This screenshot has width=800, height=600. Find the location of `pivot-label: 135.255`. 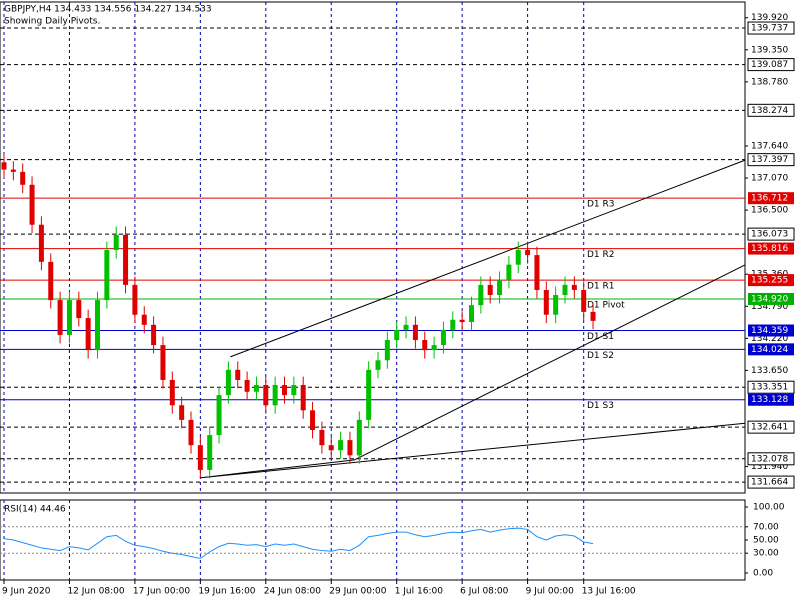

pivot-label: 135.255 is located at coordinates (769, 281).